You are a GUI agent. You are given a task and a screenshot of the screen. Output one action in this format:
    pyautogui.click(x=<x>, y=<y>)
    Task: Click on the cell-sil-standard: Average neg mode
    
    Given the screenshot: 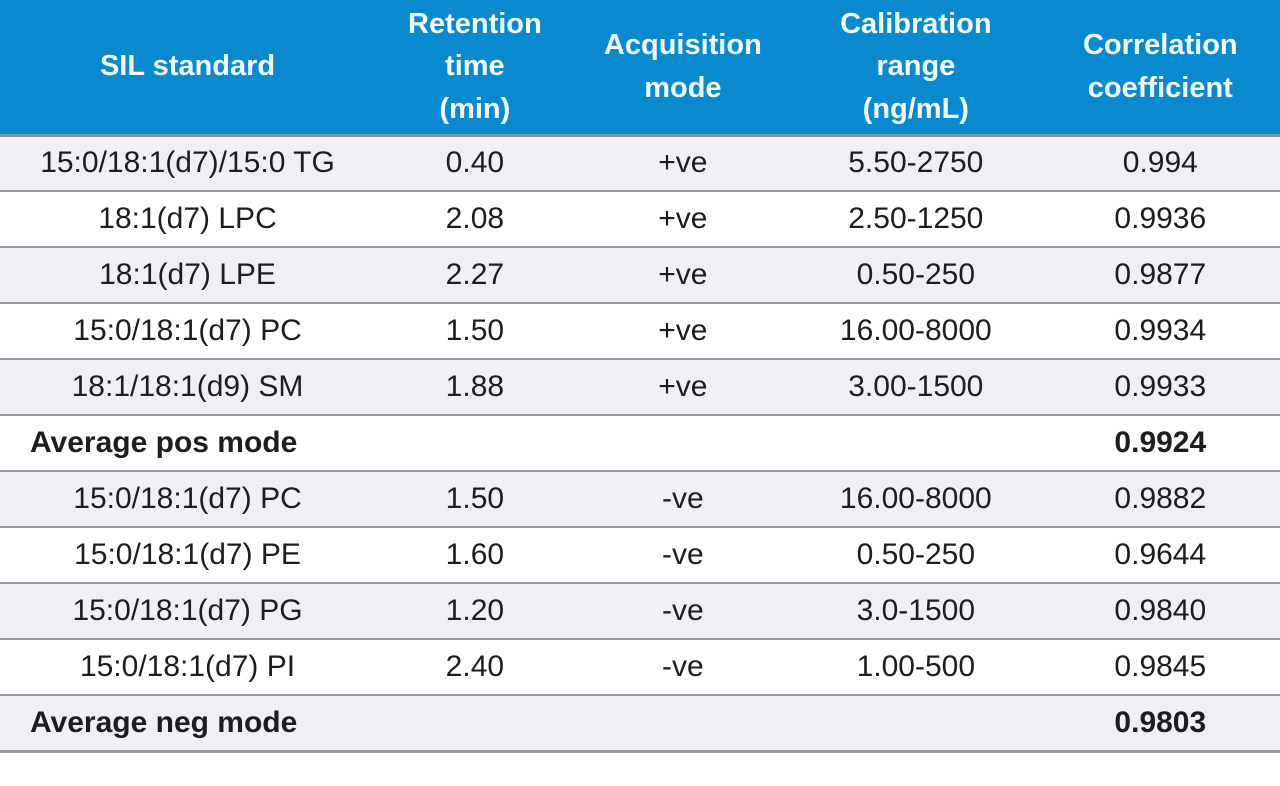 What is the action you would take?
    pyautogui.click(x=188, y=723)
    